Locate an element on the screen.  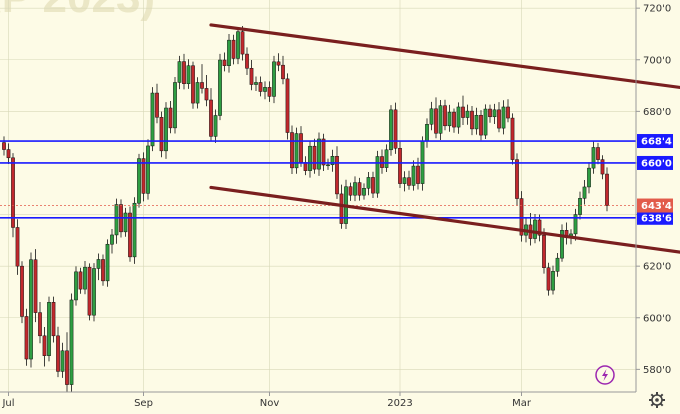
y-tick-label: 620'0 is located at coordinates (657, 267).